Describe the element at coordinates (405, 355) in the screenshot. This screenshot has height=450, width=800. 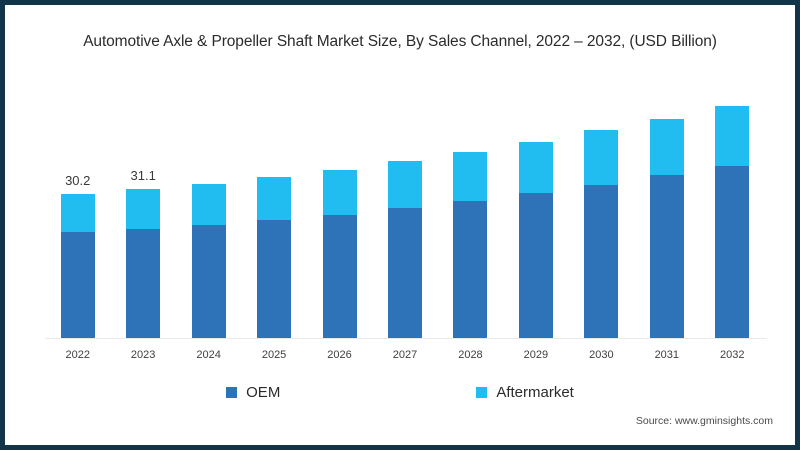
I see `x-axis-tick-label: 2027` at that location.